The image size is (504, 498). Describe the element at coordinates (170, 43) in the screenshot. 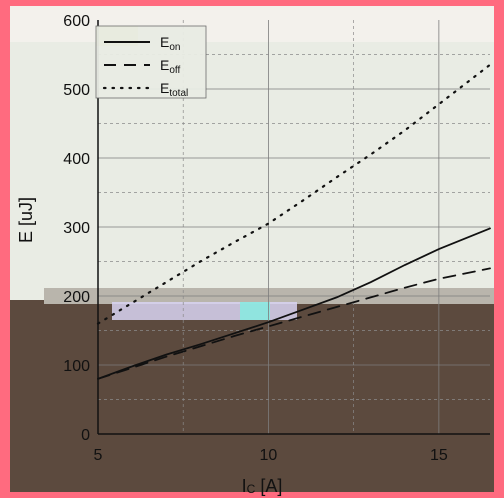

I see `legend-label-on: Eon` at that location.